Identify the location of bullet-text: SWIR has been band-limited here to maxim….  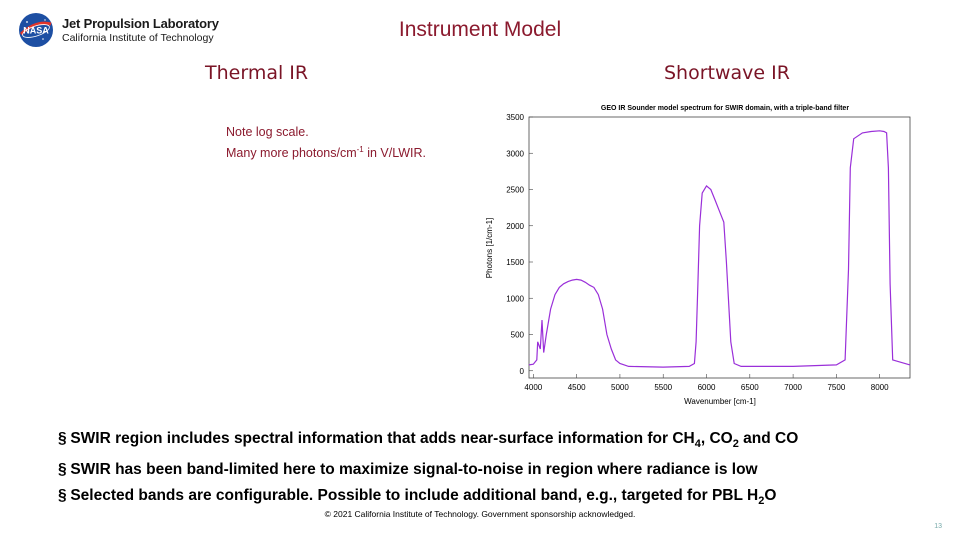
(414, 470).